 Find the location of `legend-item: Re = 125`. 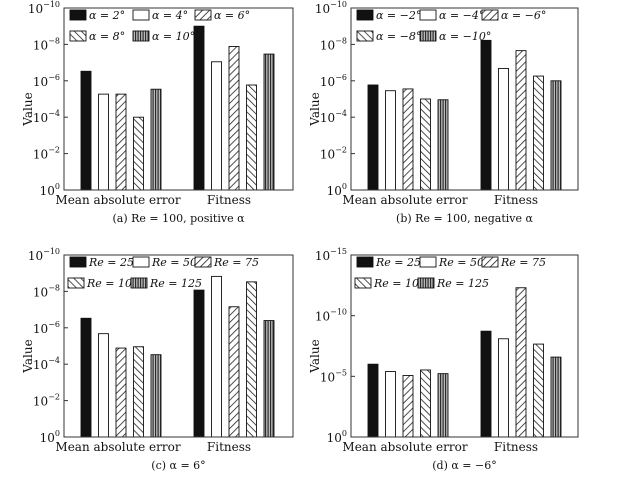

legend-item: Re = 125 is located at coordinates (166, 283).